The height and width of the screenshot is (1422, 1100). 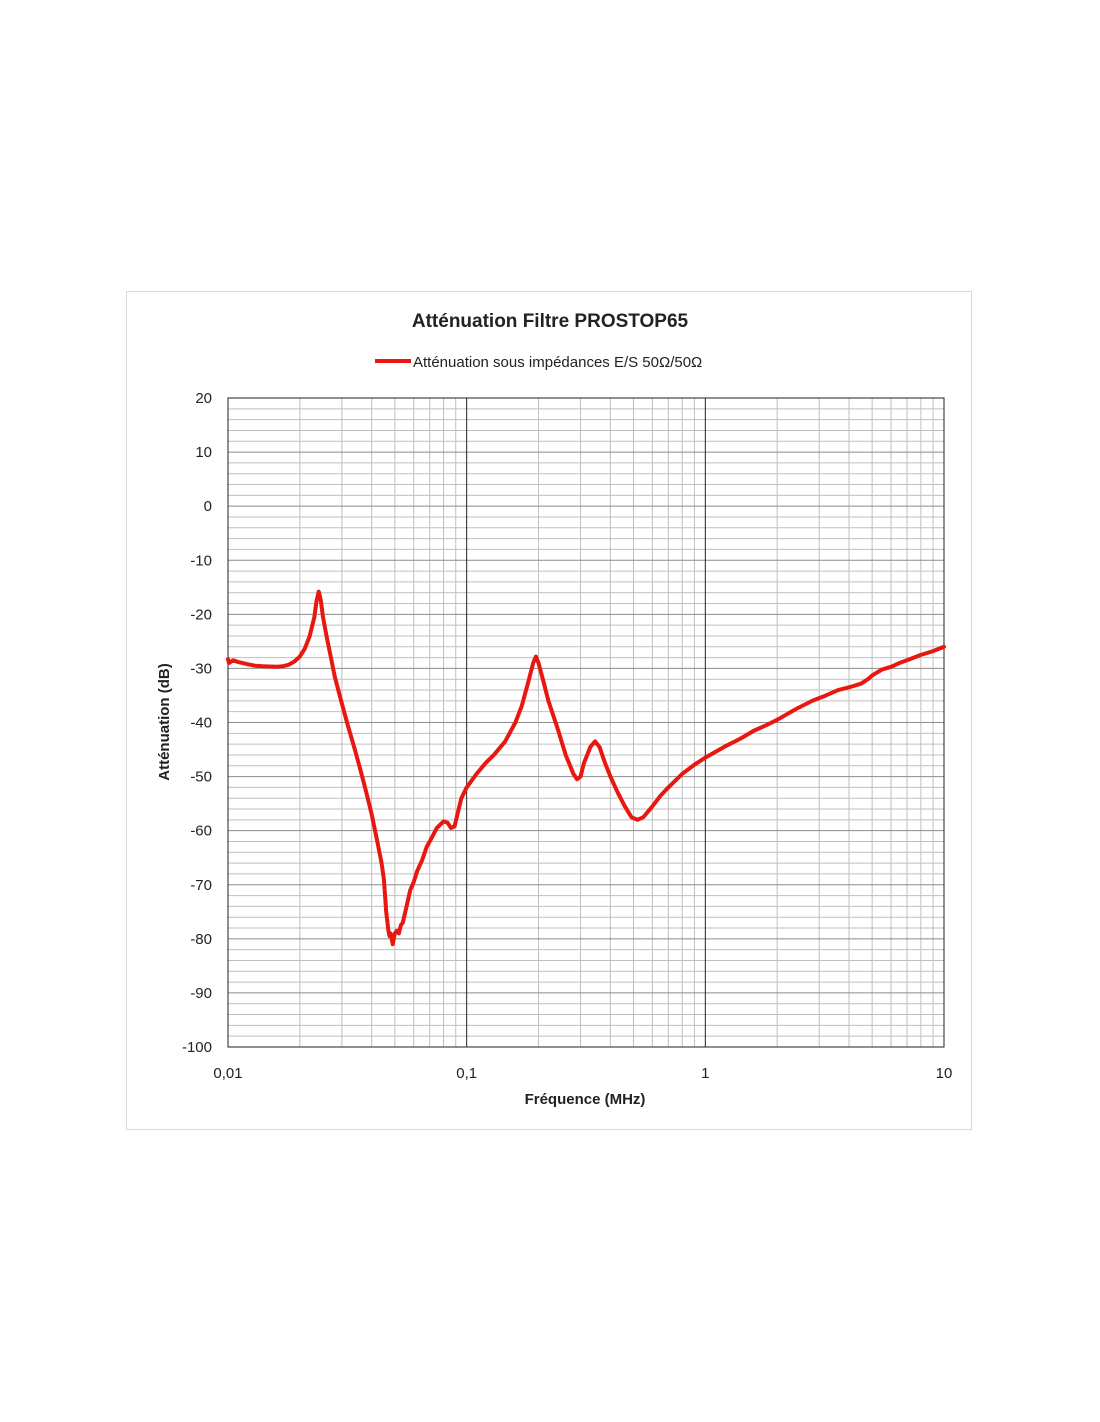 I want to click on y-tick-label: 20, so click(x=203, y=398).